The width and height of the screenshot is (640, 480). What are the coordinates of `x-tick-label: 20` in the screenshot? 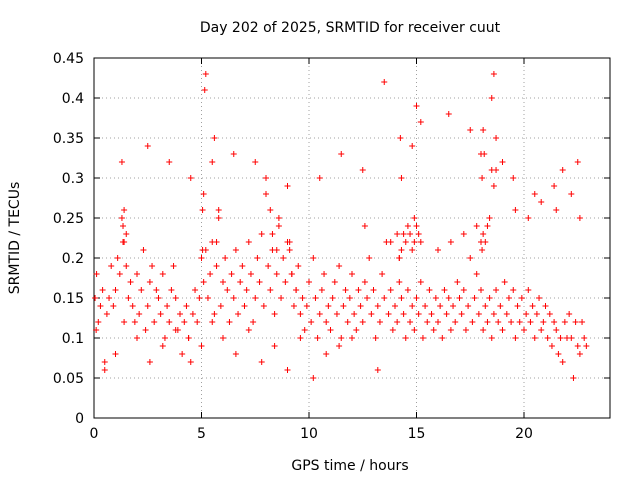 It's located at (524, 434).